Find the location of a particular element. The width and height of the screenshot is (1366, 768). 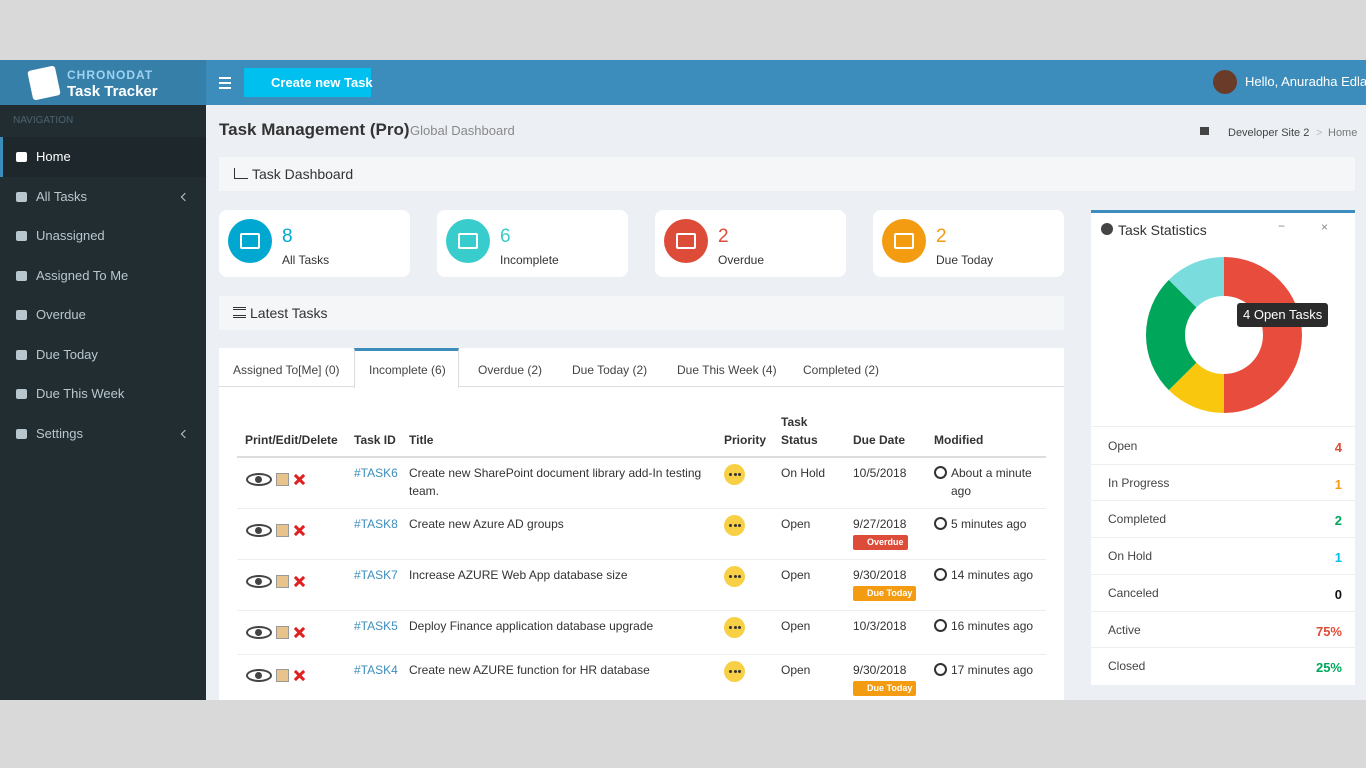

stat-label: Due Today is located at coordinates (965, 260).